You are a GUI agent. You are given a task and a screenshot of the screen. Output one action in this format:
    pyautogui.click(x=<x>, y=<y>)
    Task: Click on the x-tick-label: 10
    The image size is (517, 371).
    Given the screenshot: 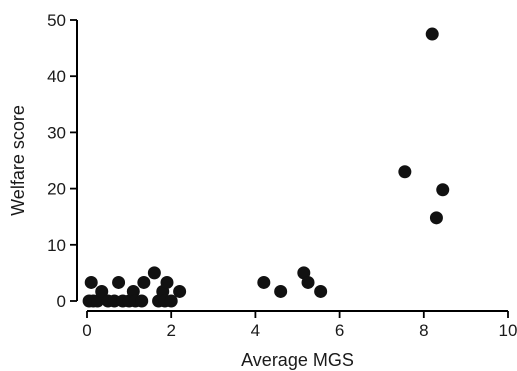 What is the action you would take?
    pyautogui.click(x=508, y=330)
    